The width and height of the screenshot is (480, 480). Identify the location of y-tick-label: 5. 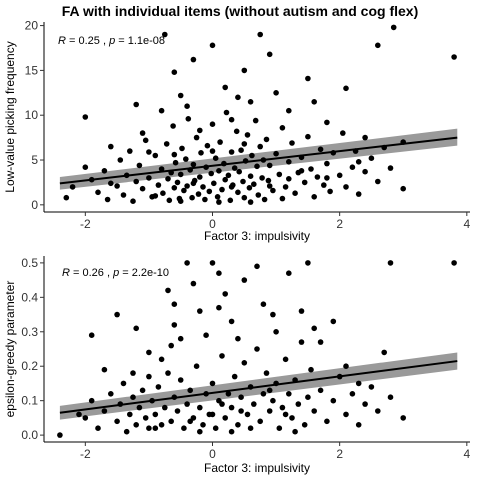
(34, 160).